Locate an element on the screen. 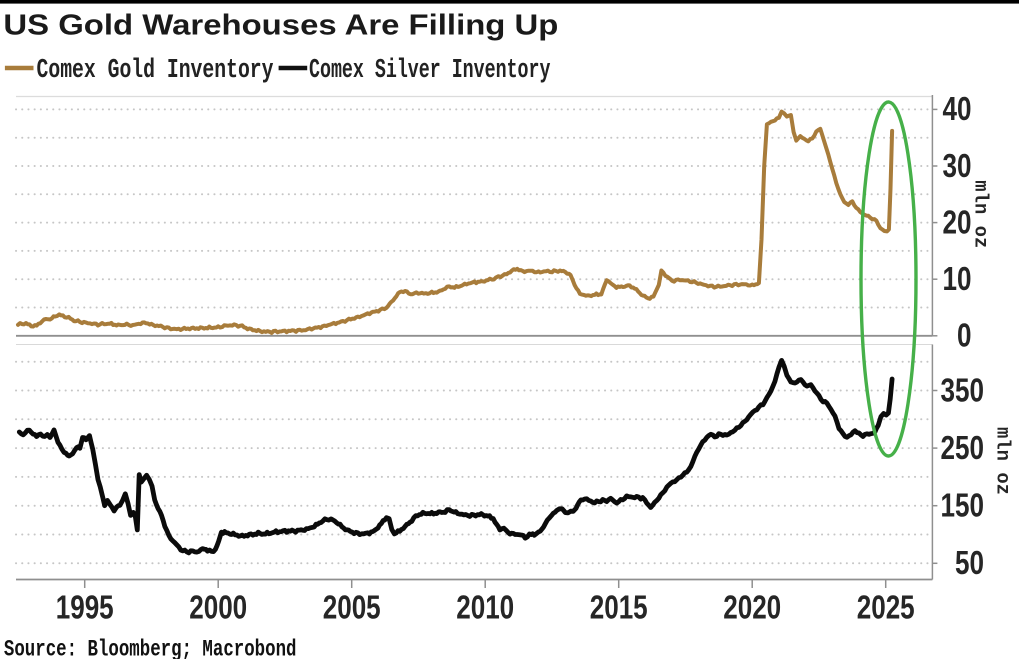  svg-text: 40 is located at coordinates (957, 108).